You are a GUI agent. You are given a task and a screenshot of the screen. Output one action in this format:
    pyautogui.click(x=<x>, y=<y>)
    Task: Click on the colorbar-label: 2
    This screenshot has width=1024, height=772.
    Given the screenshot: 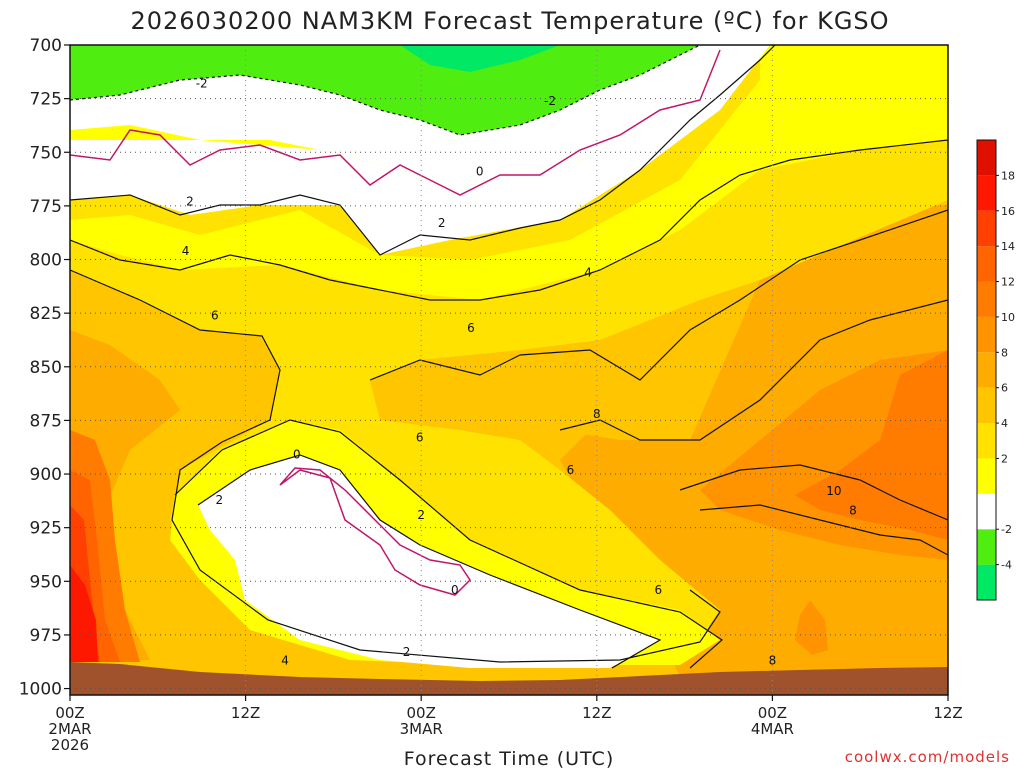 What is the action you would take?
    pyautogui.click(x=1004, y=458)
    